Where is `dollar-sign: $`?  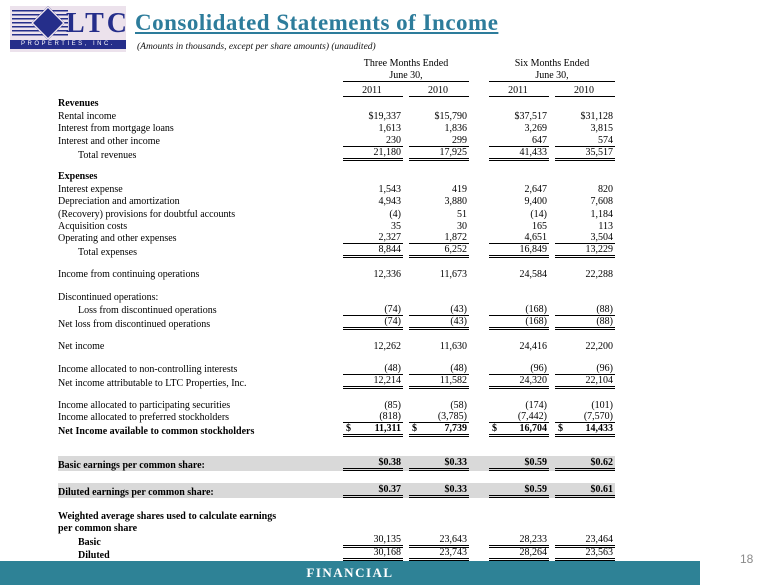
dollar-sign: $ is located at coordinates (348, 429).